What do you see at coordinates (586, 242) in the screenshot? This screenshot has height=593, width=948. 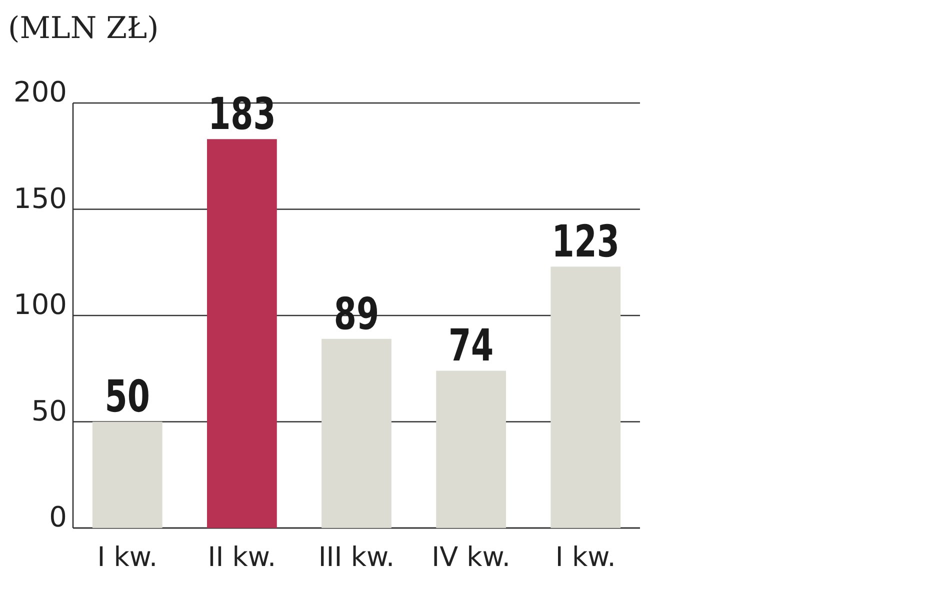 I see `data-label: 123` at bounding box center [586, 242].